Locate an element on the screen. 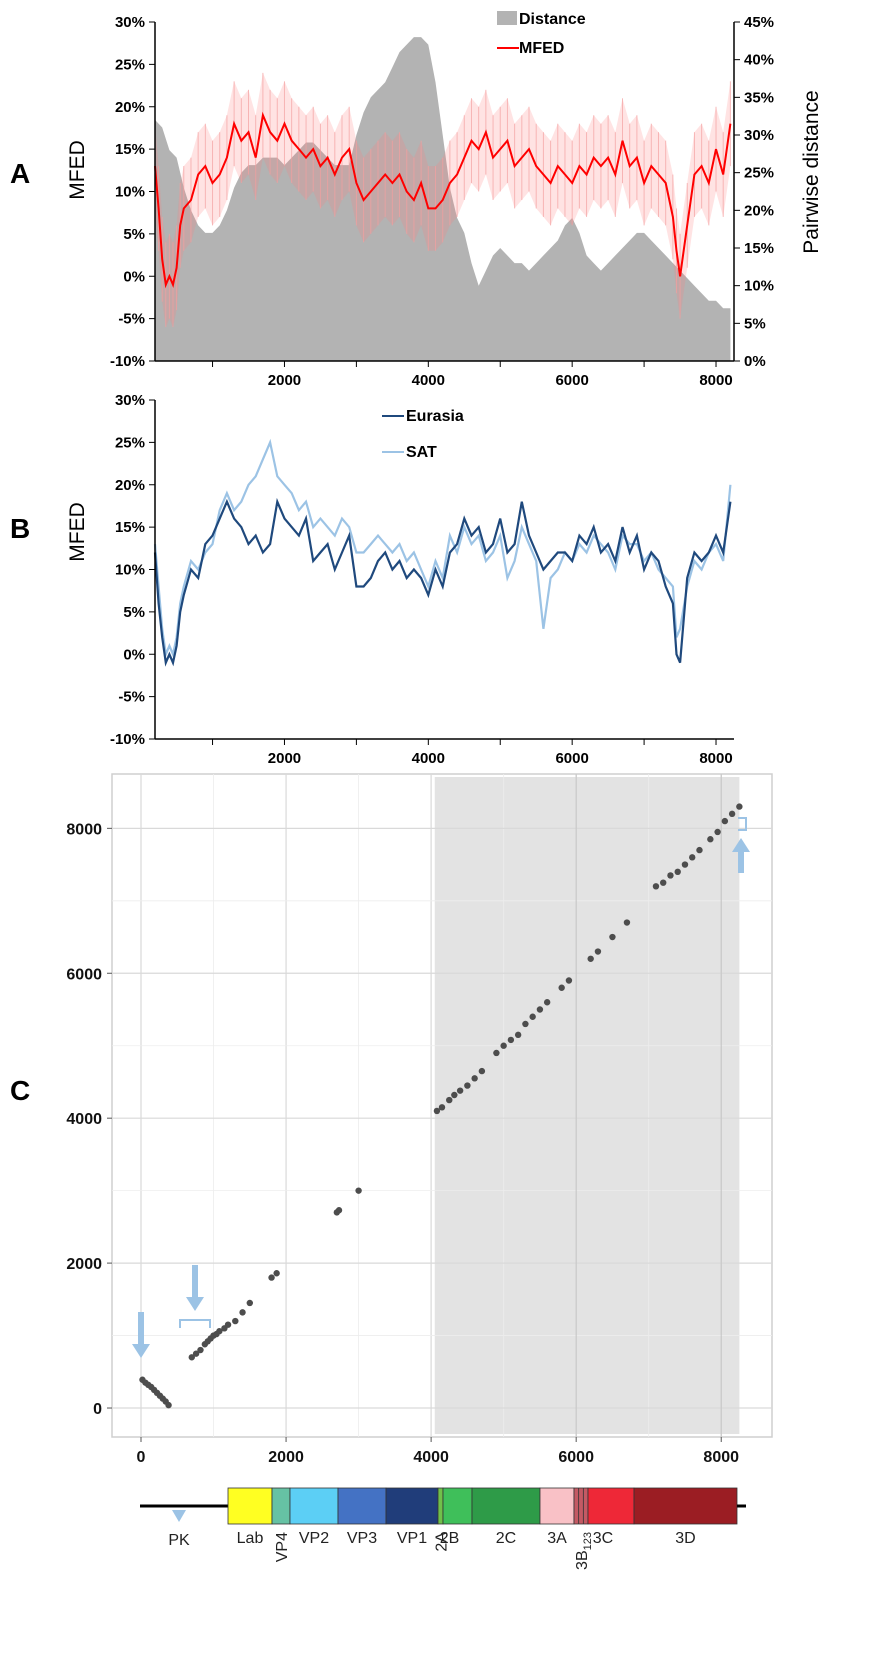 The width and height of the screenshot is (876, 1672). left-tick-label: -10% is located at coordinates (127, 361).